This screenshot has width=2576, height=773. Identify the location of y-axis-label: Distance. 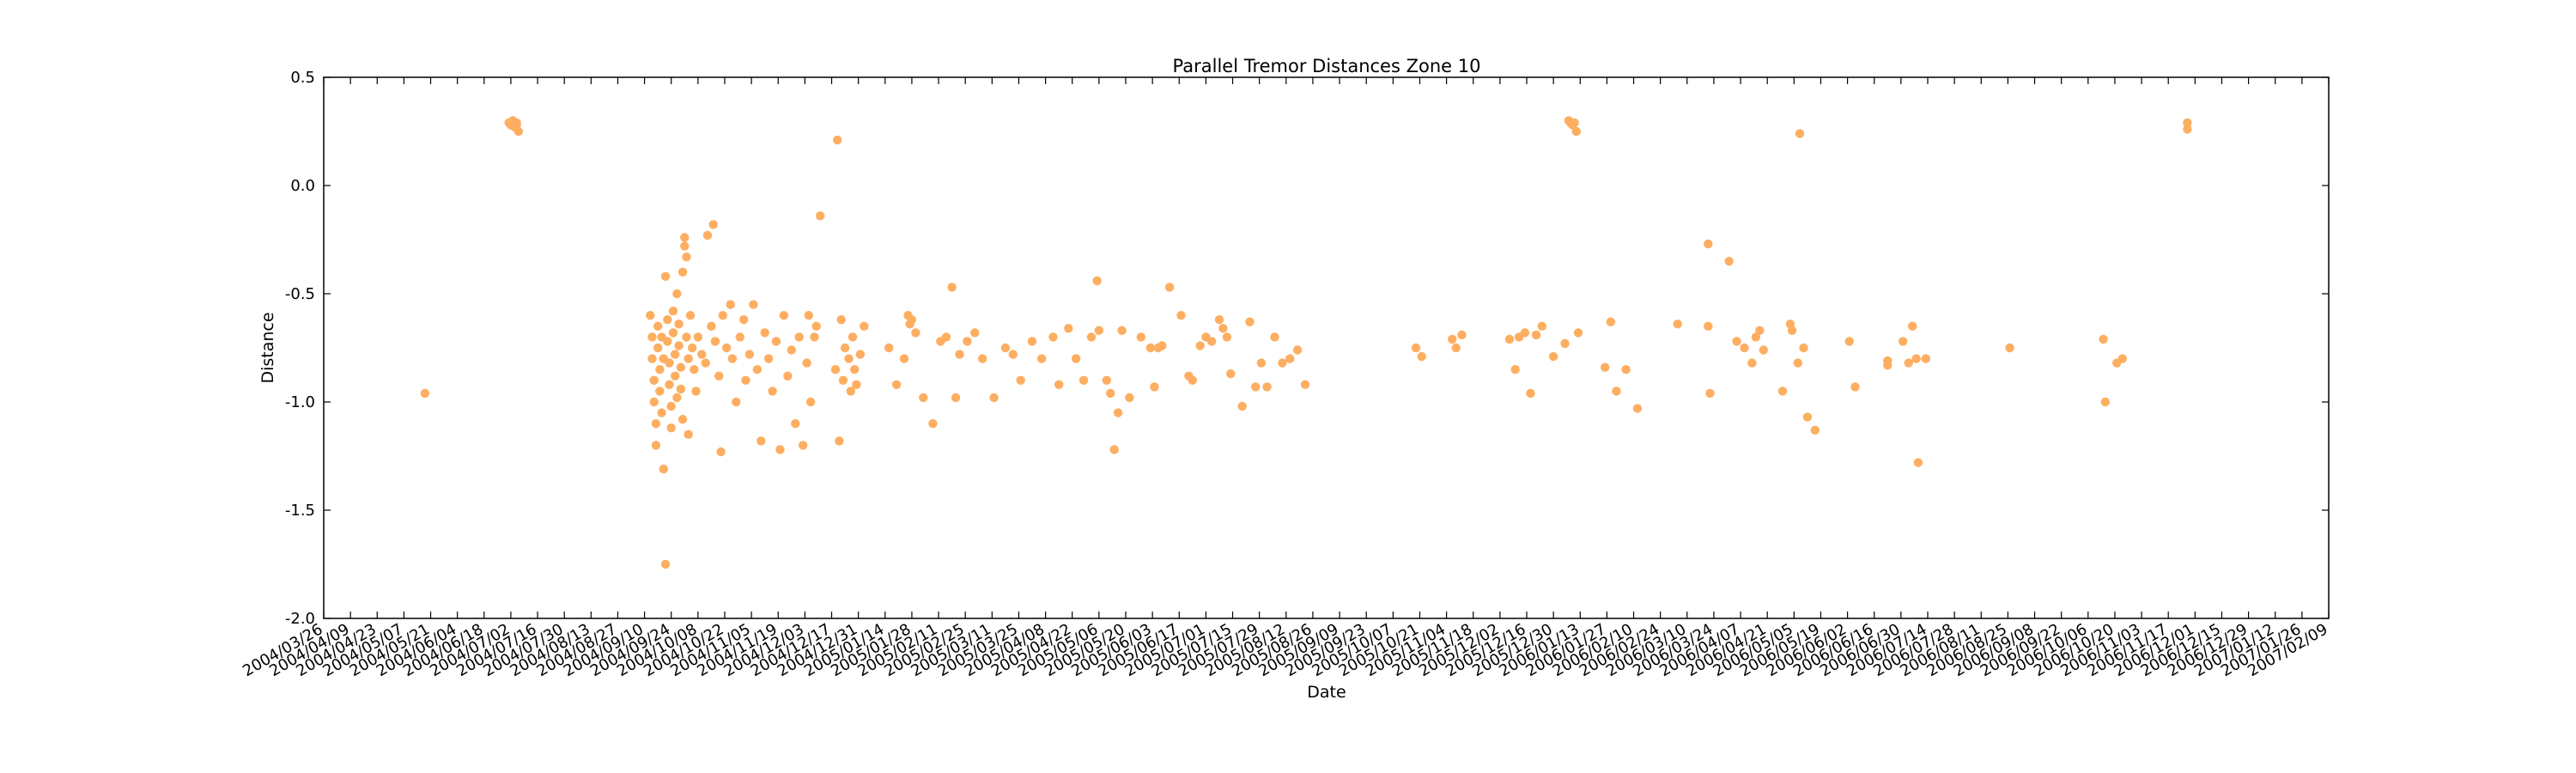
(268, 347).